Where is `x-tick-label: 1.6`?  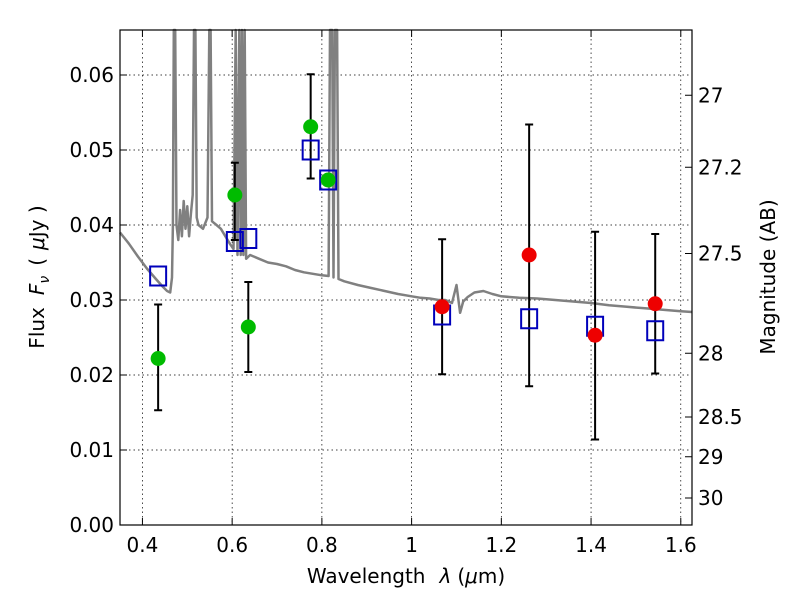
x-tick-label: 1.6 is located at coordinates (681, 545).